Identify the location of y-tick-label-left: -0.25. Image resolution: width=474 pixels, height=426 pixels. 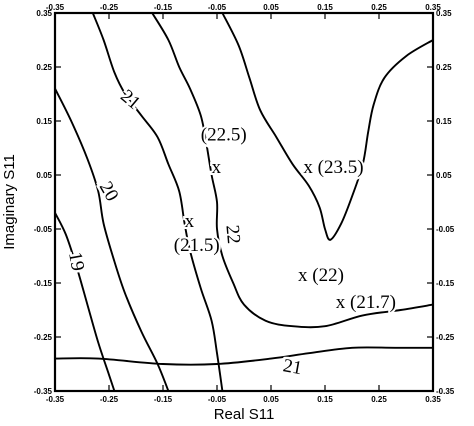
(43, 337).